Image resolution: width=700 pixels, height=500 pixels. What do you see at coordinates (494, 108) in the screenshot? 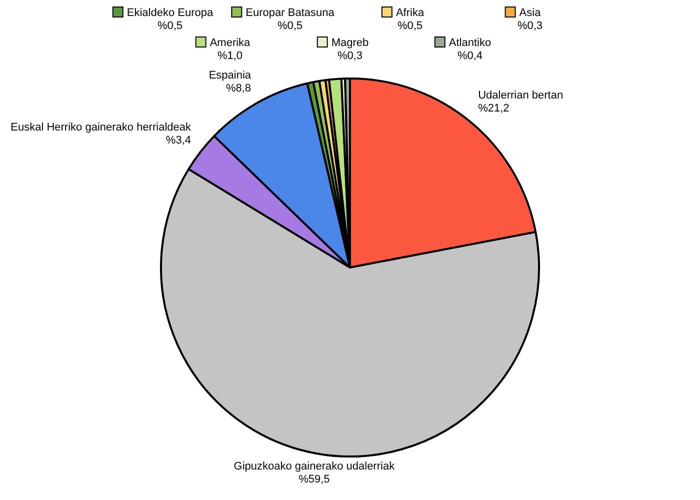
I see `data-label: %21,2` at bounding box center [494, 108].